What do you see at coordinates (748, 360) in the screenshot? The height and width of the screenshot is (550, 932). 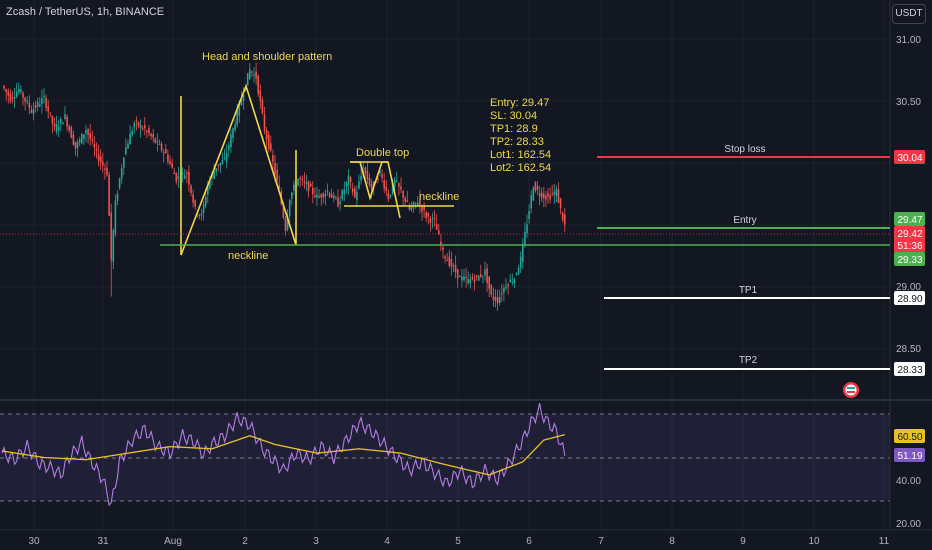 I see `tp2-label: TP2` at bounding box center [748, 360].